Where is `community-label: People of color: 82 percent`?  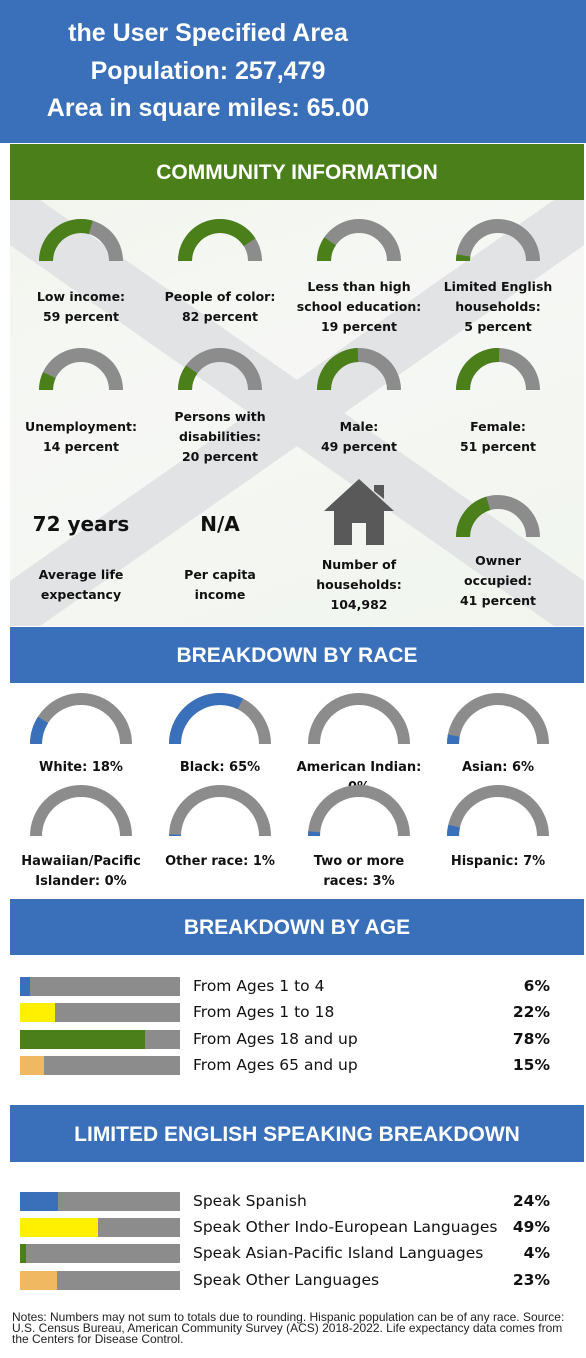 community-label: People of color: 82 percent is located at coordinates (220, 307).